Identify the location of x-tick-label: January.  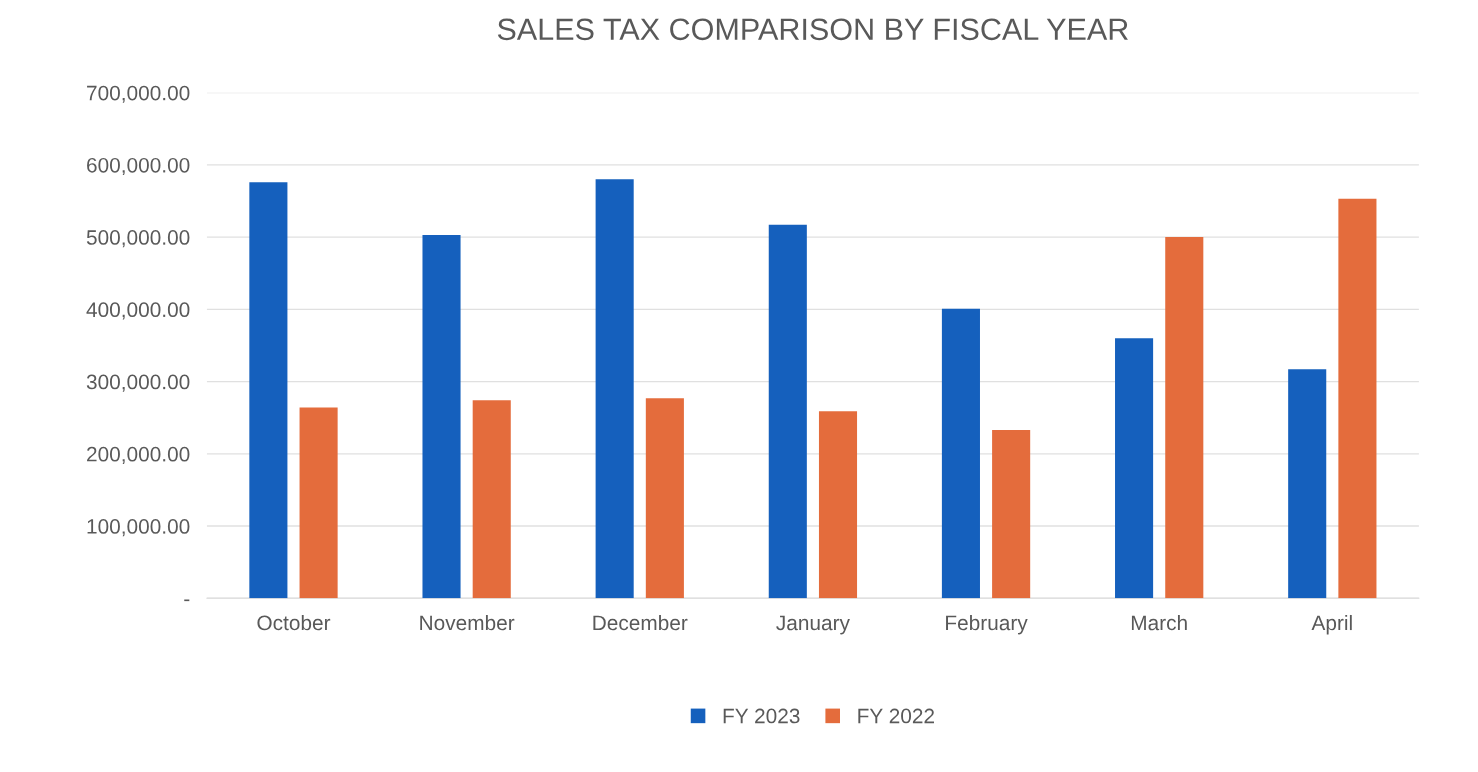
(813, 625).